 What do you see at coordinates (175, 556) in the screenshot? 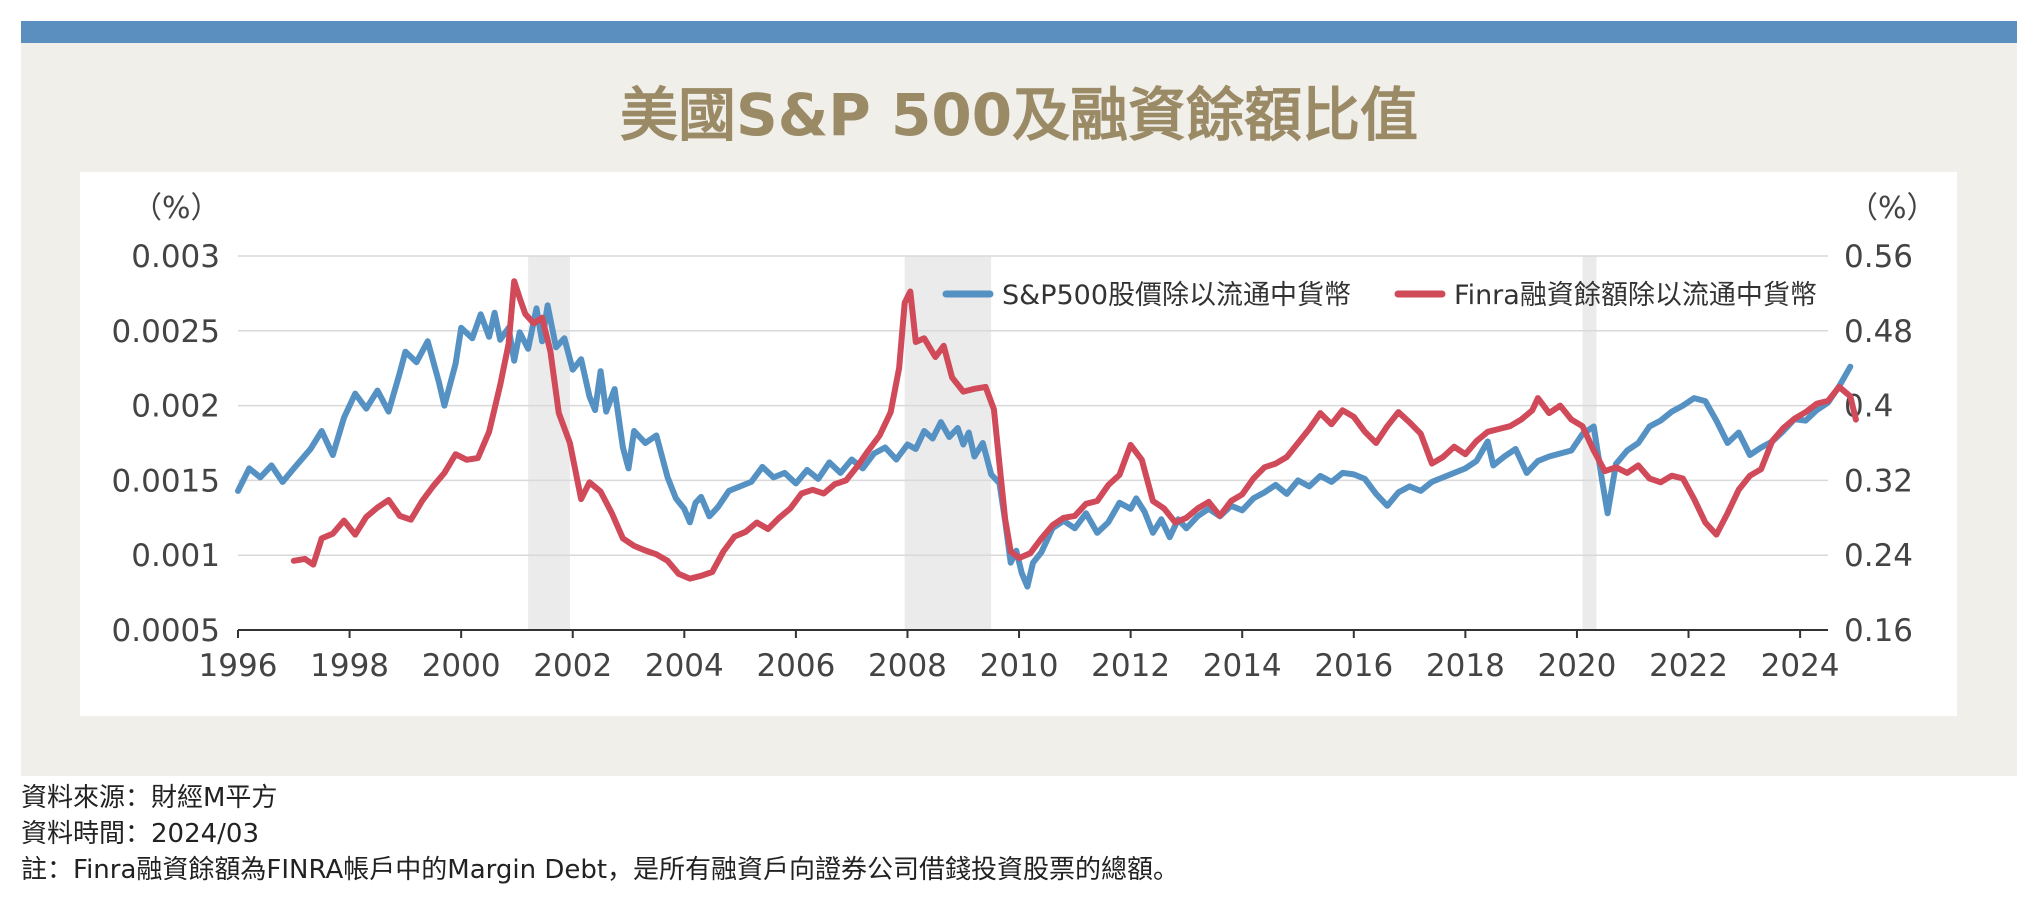
I see `y-left-tick-label: 0.001` at bounding box center [175, 556].